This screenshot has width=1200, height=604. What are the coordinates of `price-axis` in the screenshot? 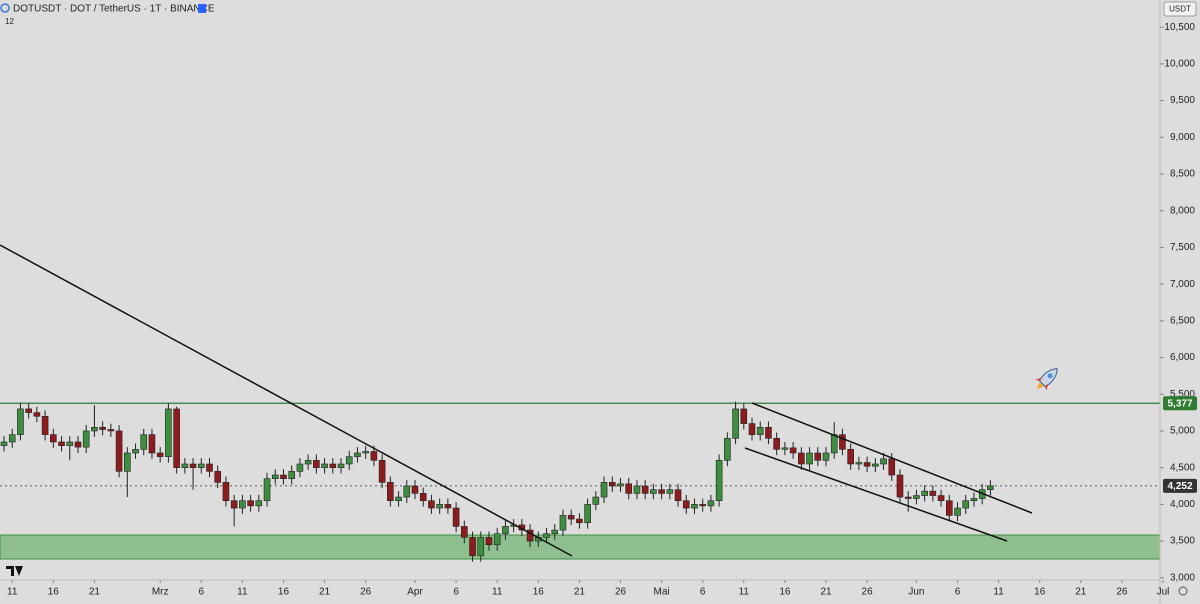 It's located at (1180, 302).